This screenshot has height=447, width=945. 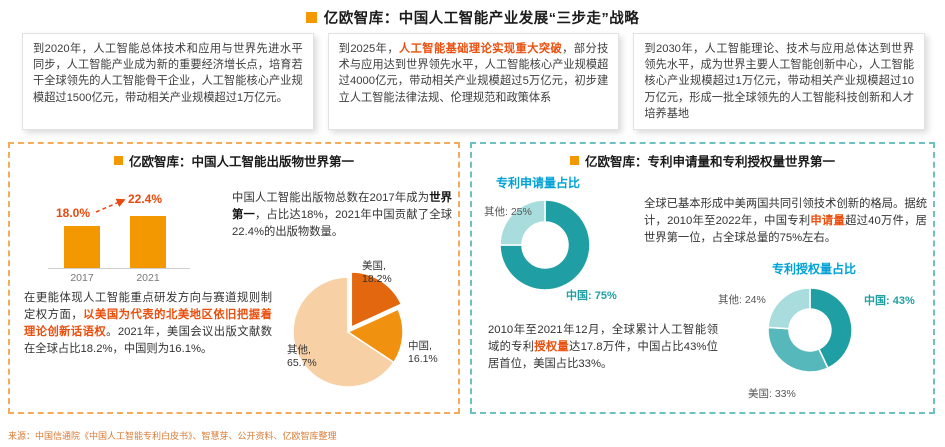 I want to click on pie-label-china-value: 16.1%, so click(x=423, y=359).